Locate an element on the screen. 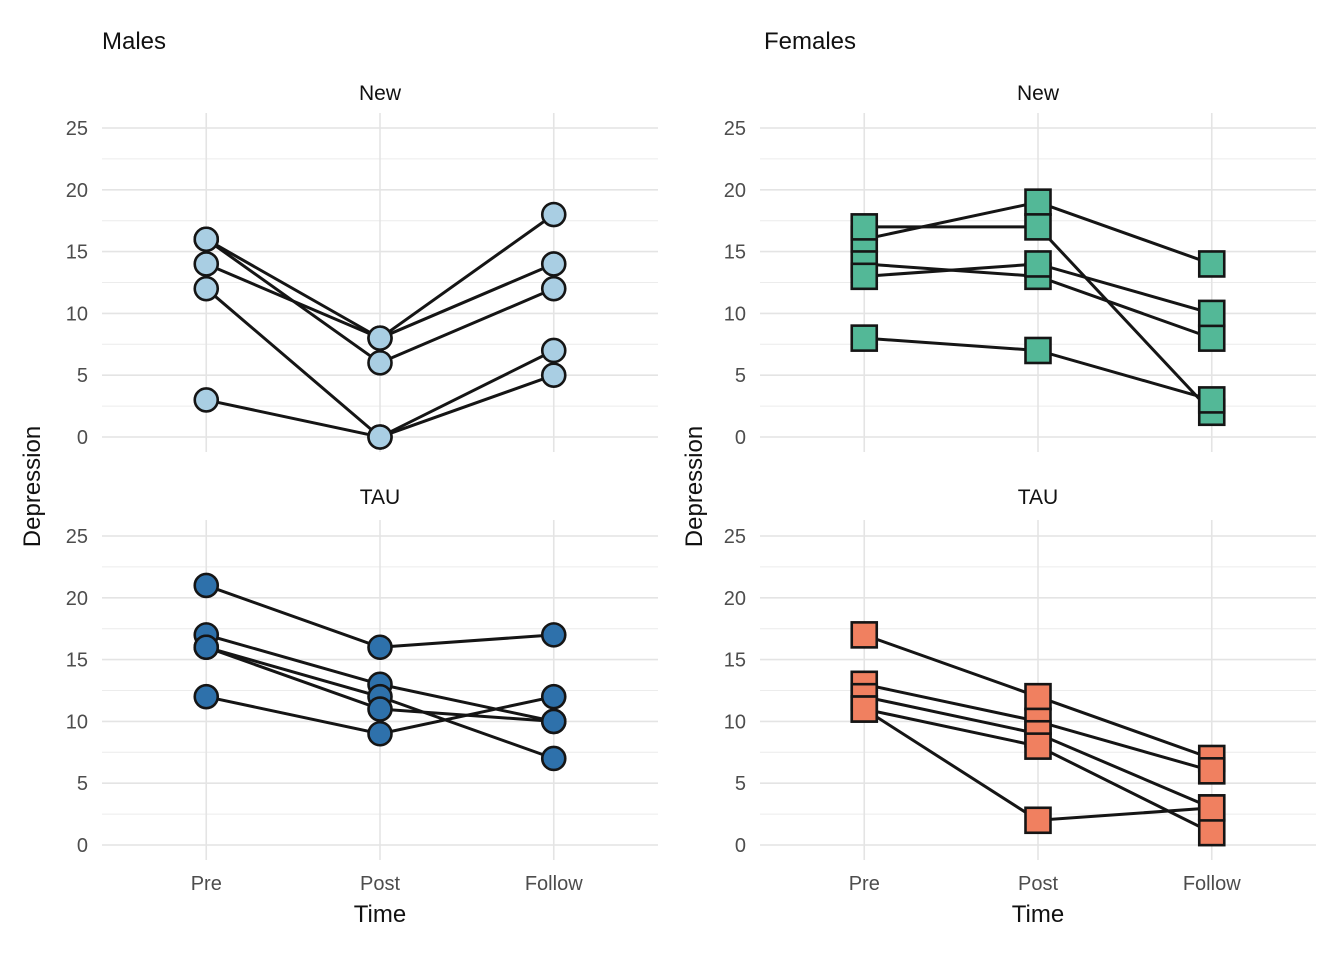  column-title: Females is located at coordinates (810, 41).